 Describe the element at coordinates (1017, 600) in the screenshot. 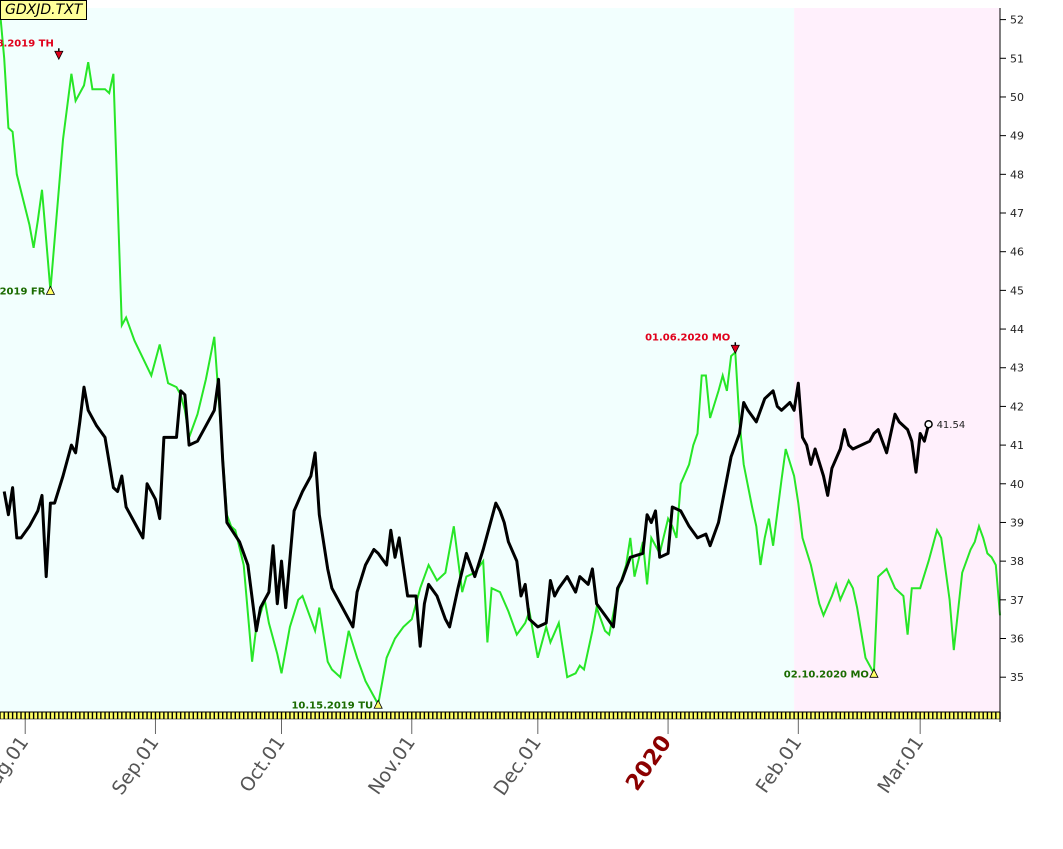

I see `y-tick-label: 37` at that location.